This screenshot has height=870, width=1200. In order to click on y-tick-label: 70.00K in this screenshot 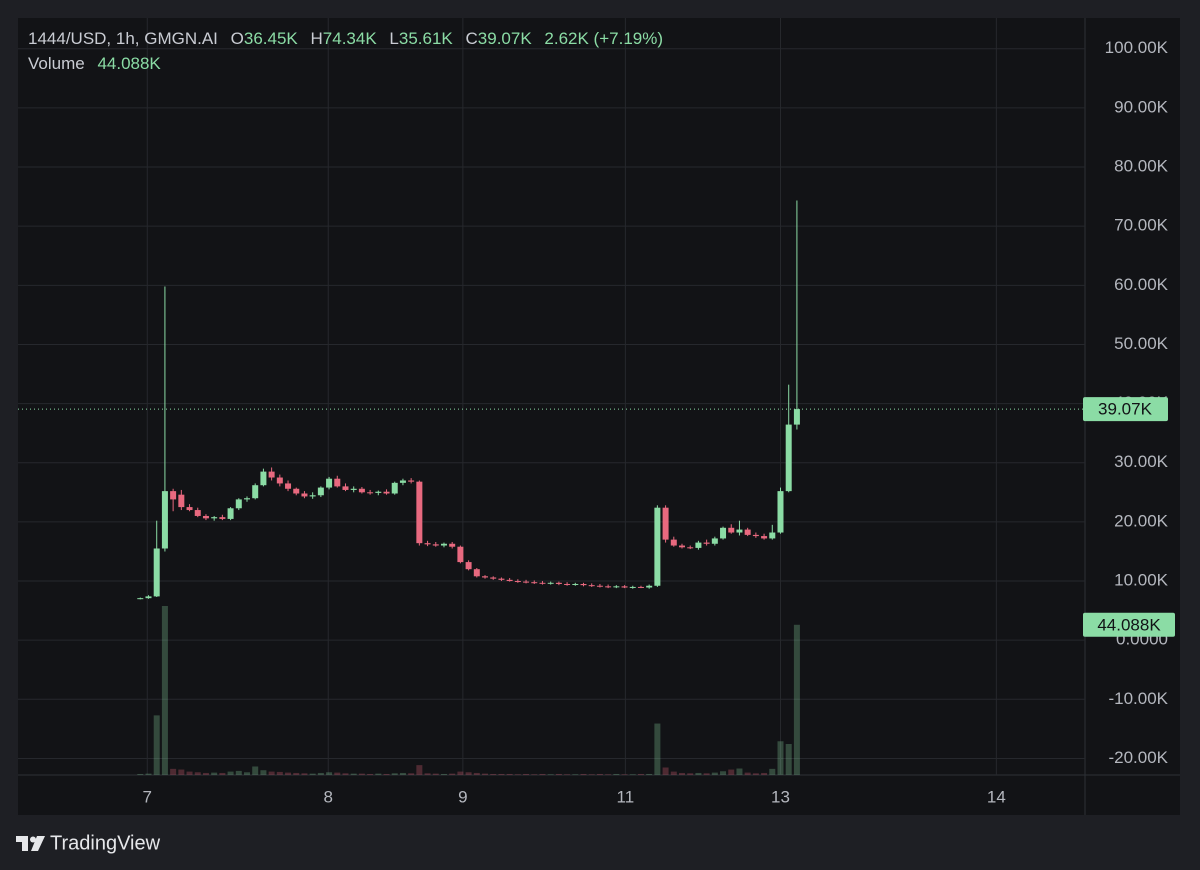, I will do `click(1141, 225)`.